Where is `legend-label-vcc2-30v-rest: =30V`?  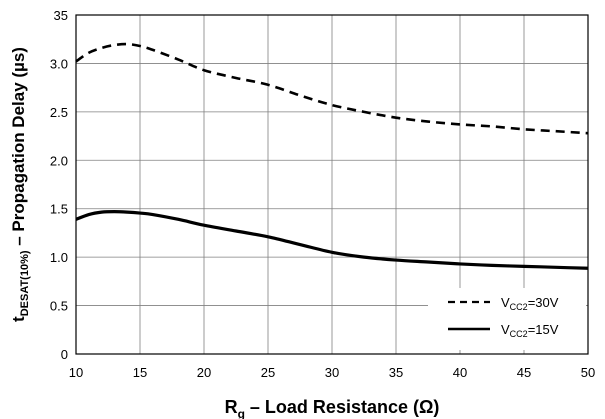
legend-label-vcc2-30v-rest: =30V is located at coordinates (543, 302).